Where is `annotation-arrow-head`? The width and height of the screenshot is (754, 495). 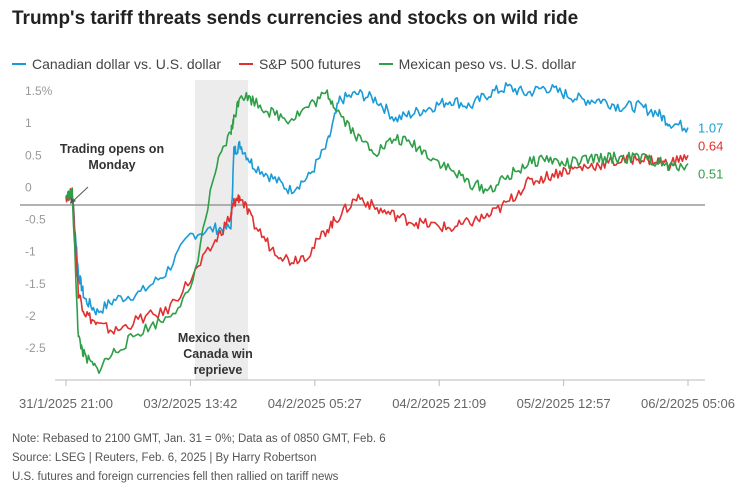
annotation-arrow-head is located at coordinates (73, 201).